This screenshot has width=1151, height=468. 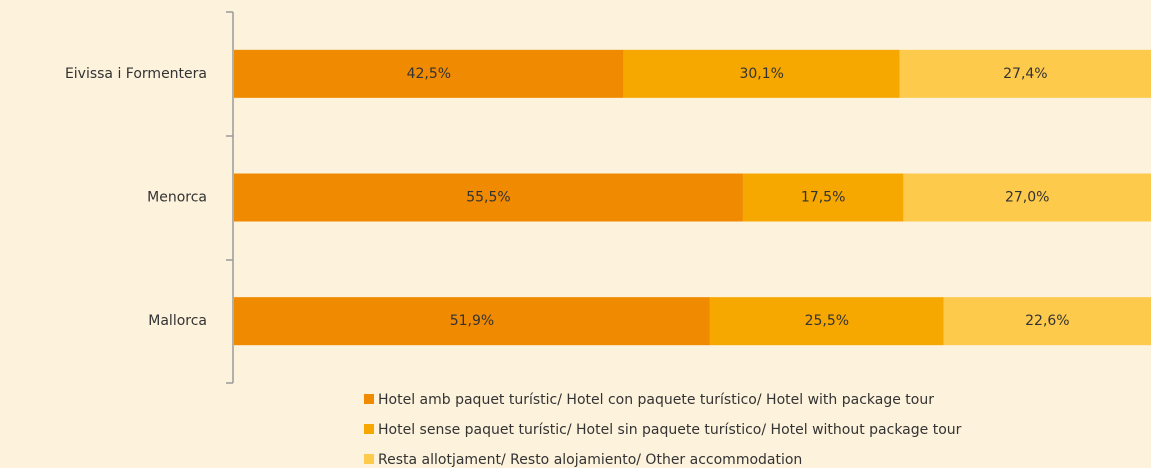 I want to click on category-axis, so click(x=230, y=197).